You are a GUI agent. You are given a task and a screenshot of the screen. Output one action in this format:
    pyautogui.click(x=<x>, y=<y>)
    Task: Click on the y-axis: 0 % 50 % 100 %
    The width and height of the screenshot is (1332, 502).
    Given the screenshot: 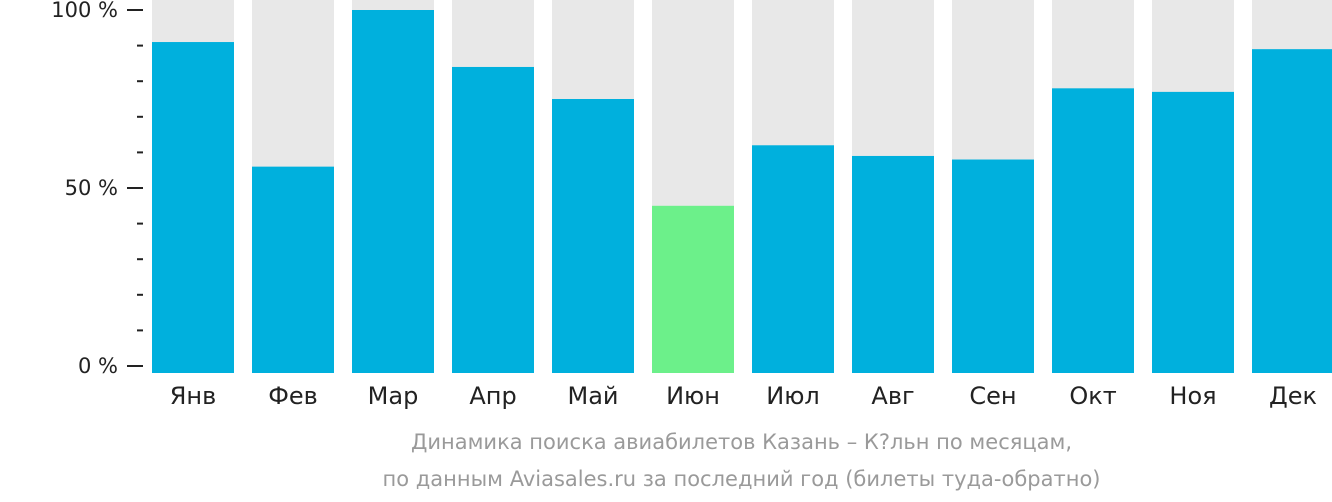 What is the action you would take?
    pyautogui.click(x=97, y=189)
    